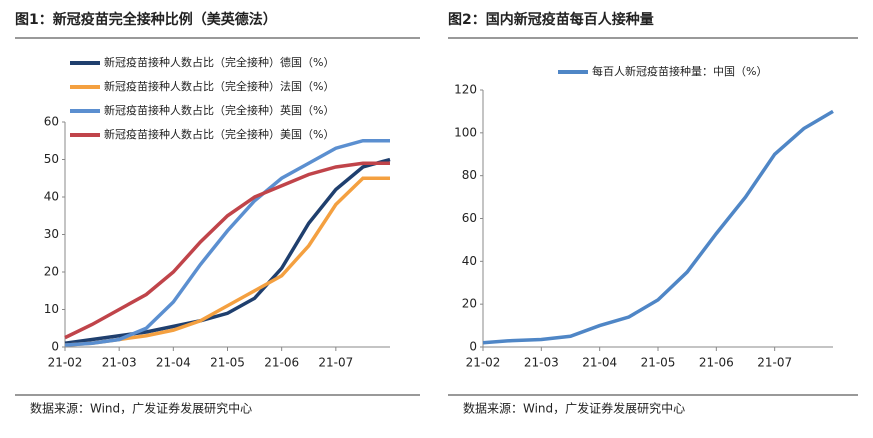  Describe the element at coordinates (219, 62) in the screenshot. I see `legend-label: 新冠疫苗接种人数占比（完全接种）德国（%）` at that location.